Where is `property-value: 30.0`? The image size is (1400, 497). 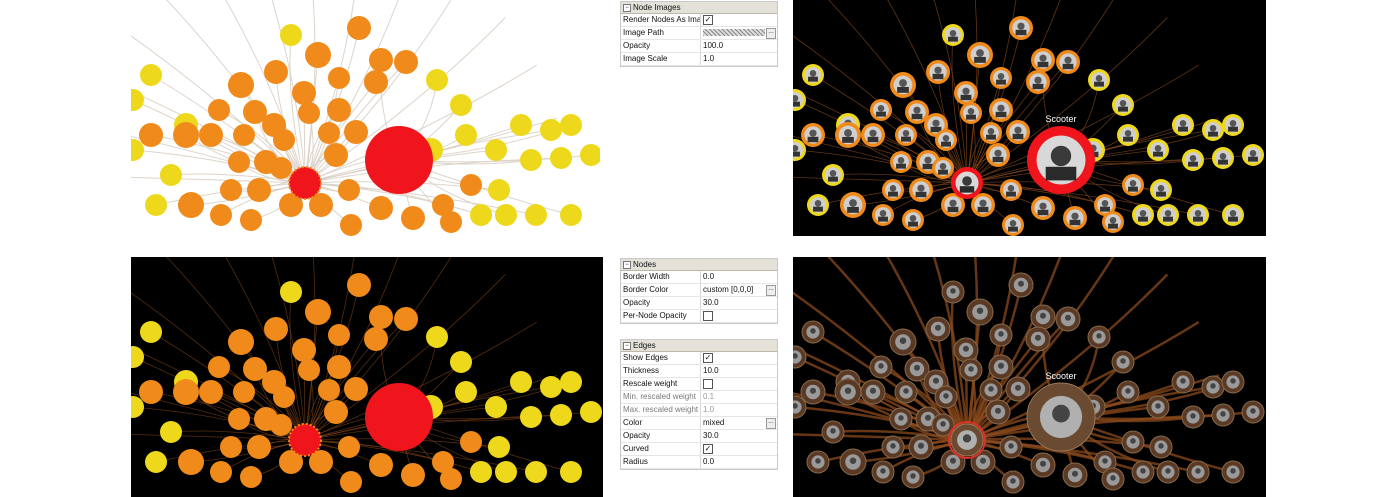
property-value: 30.0 is located at coordinates (739, 436).